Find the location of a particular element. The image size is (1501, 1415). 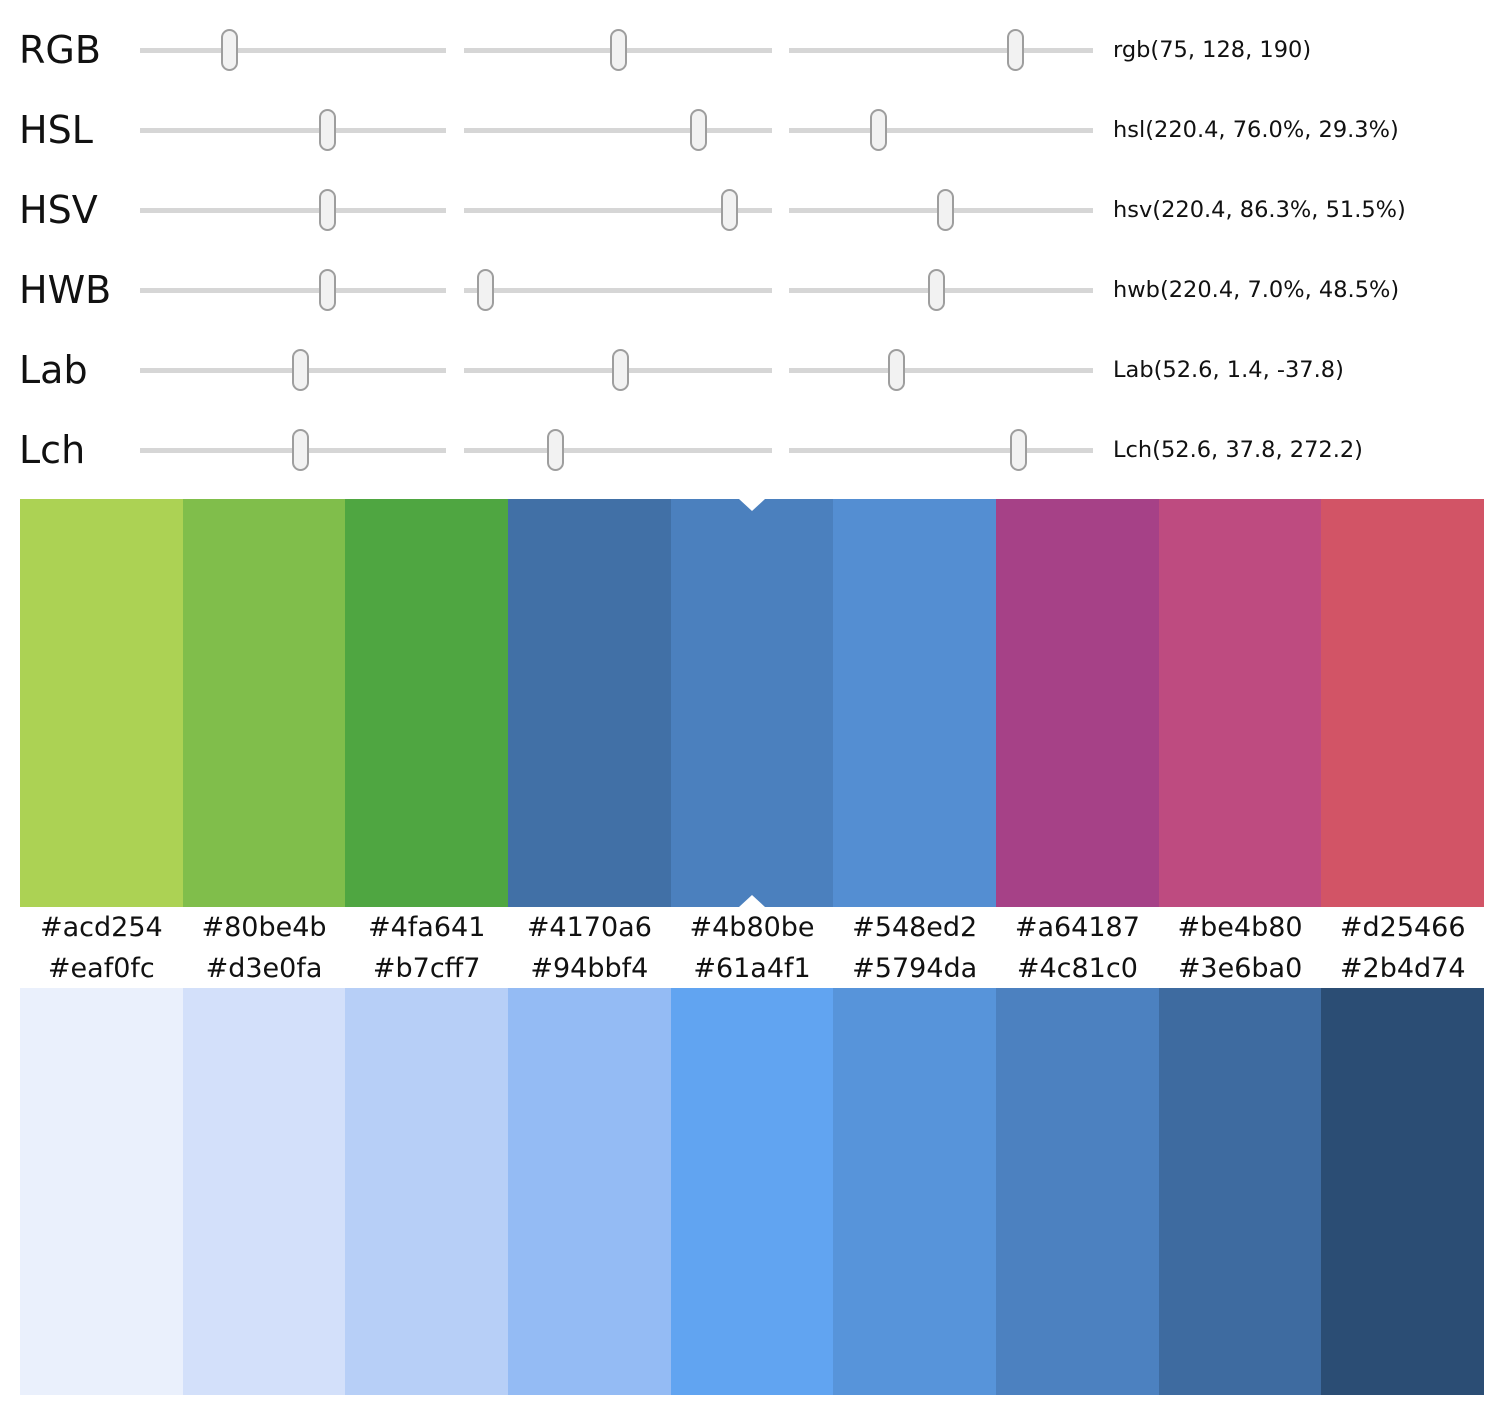

hue-hex-label-5: #4b80be is located at coordinates (752, 927).